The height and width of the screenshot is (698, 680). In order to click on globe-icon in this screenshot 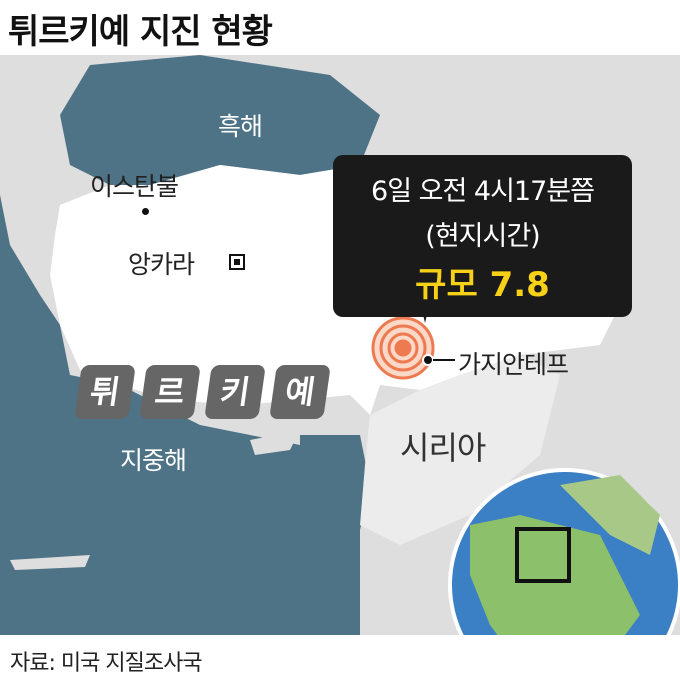, I will do `click(564, 551)`.